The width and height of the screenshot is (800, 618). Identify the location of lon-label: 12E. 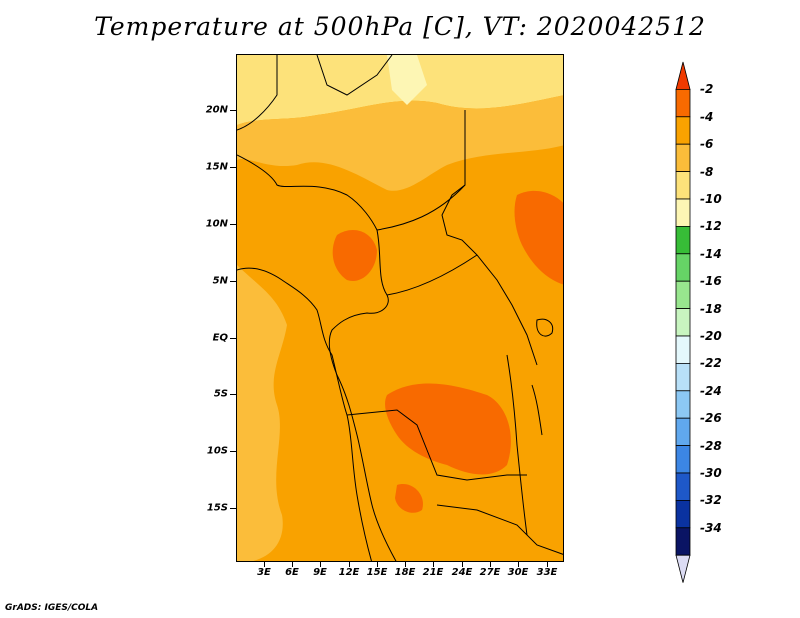
(349, 572).